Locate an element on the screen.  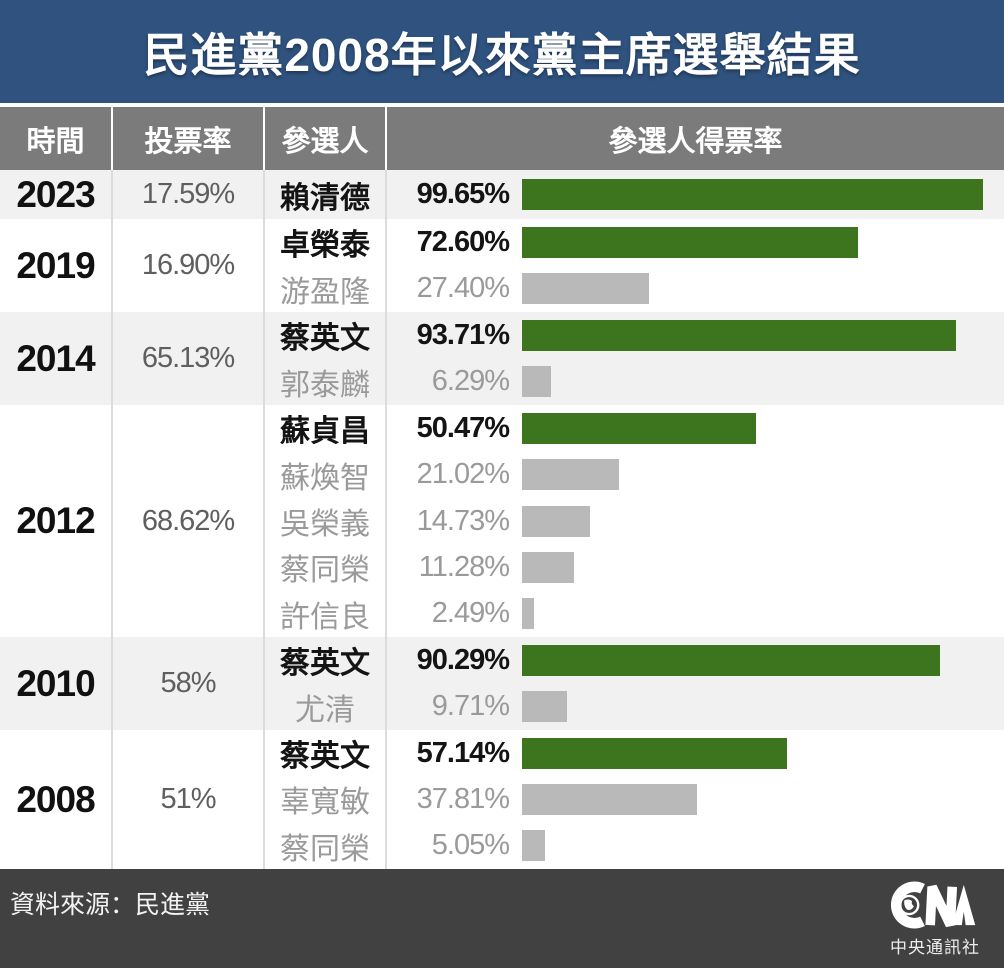
candidate-names: 蔡英文 辜寬敏 蔡同榮 is located at coordinates (326, 799).